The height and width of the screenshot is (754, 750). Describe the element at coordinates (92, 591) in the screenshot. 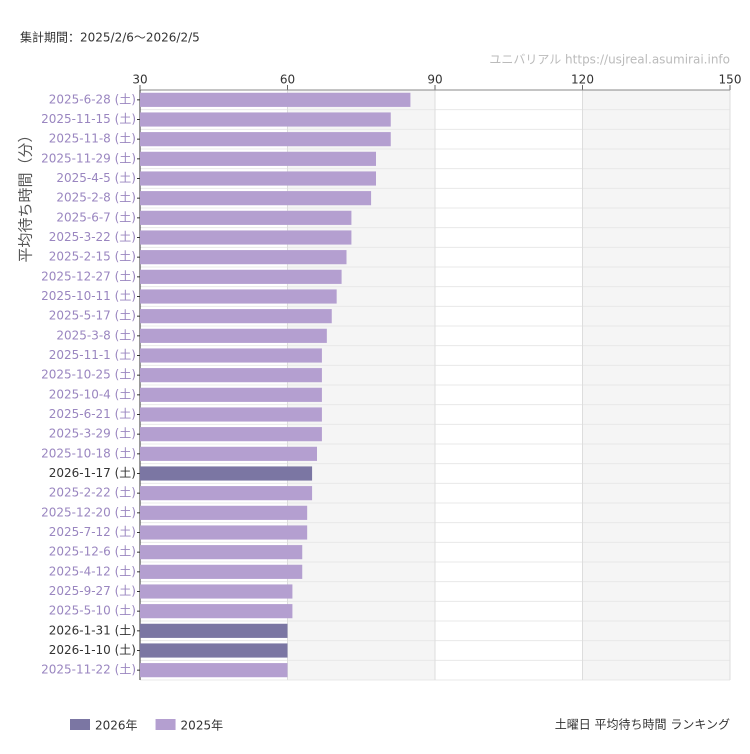

I see `y-tick-label: 2025-9-27 (土)` at that location.